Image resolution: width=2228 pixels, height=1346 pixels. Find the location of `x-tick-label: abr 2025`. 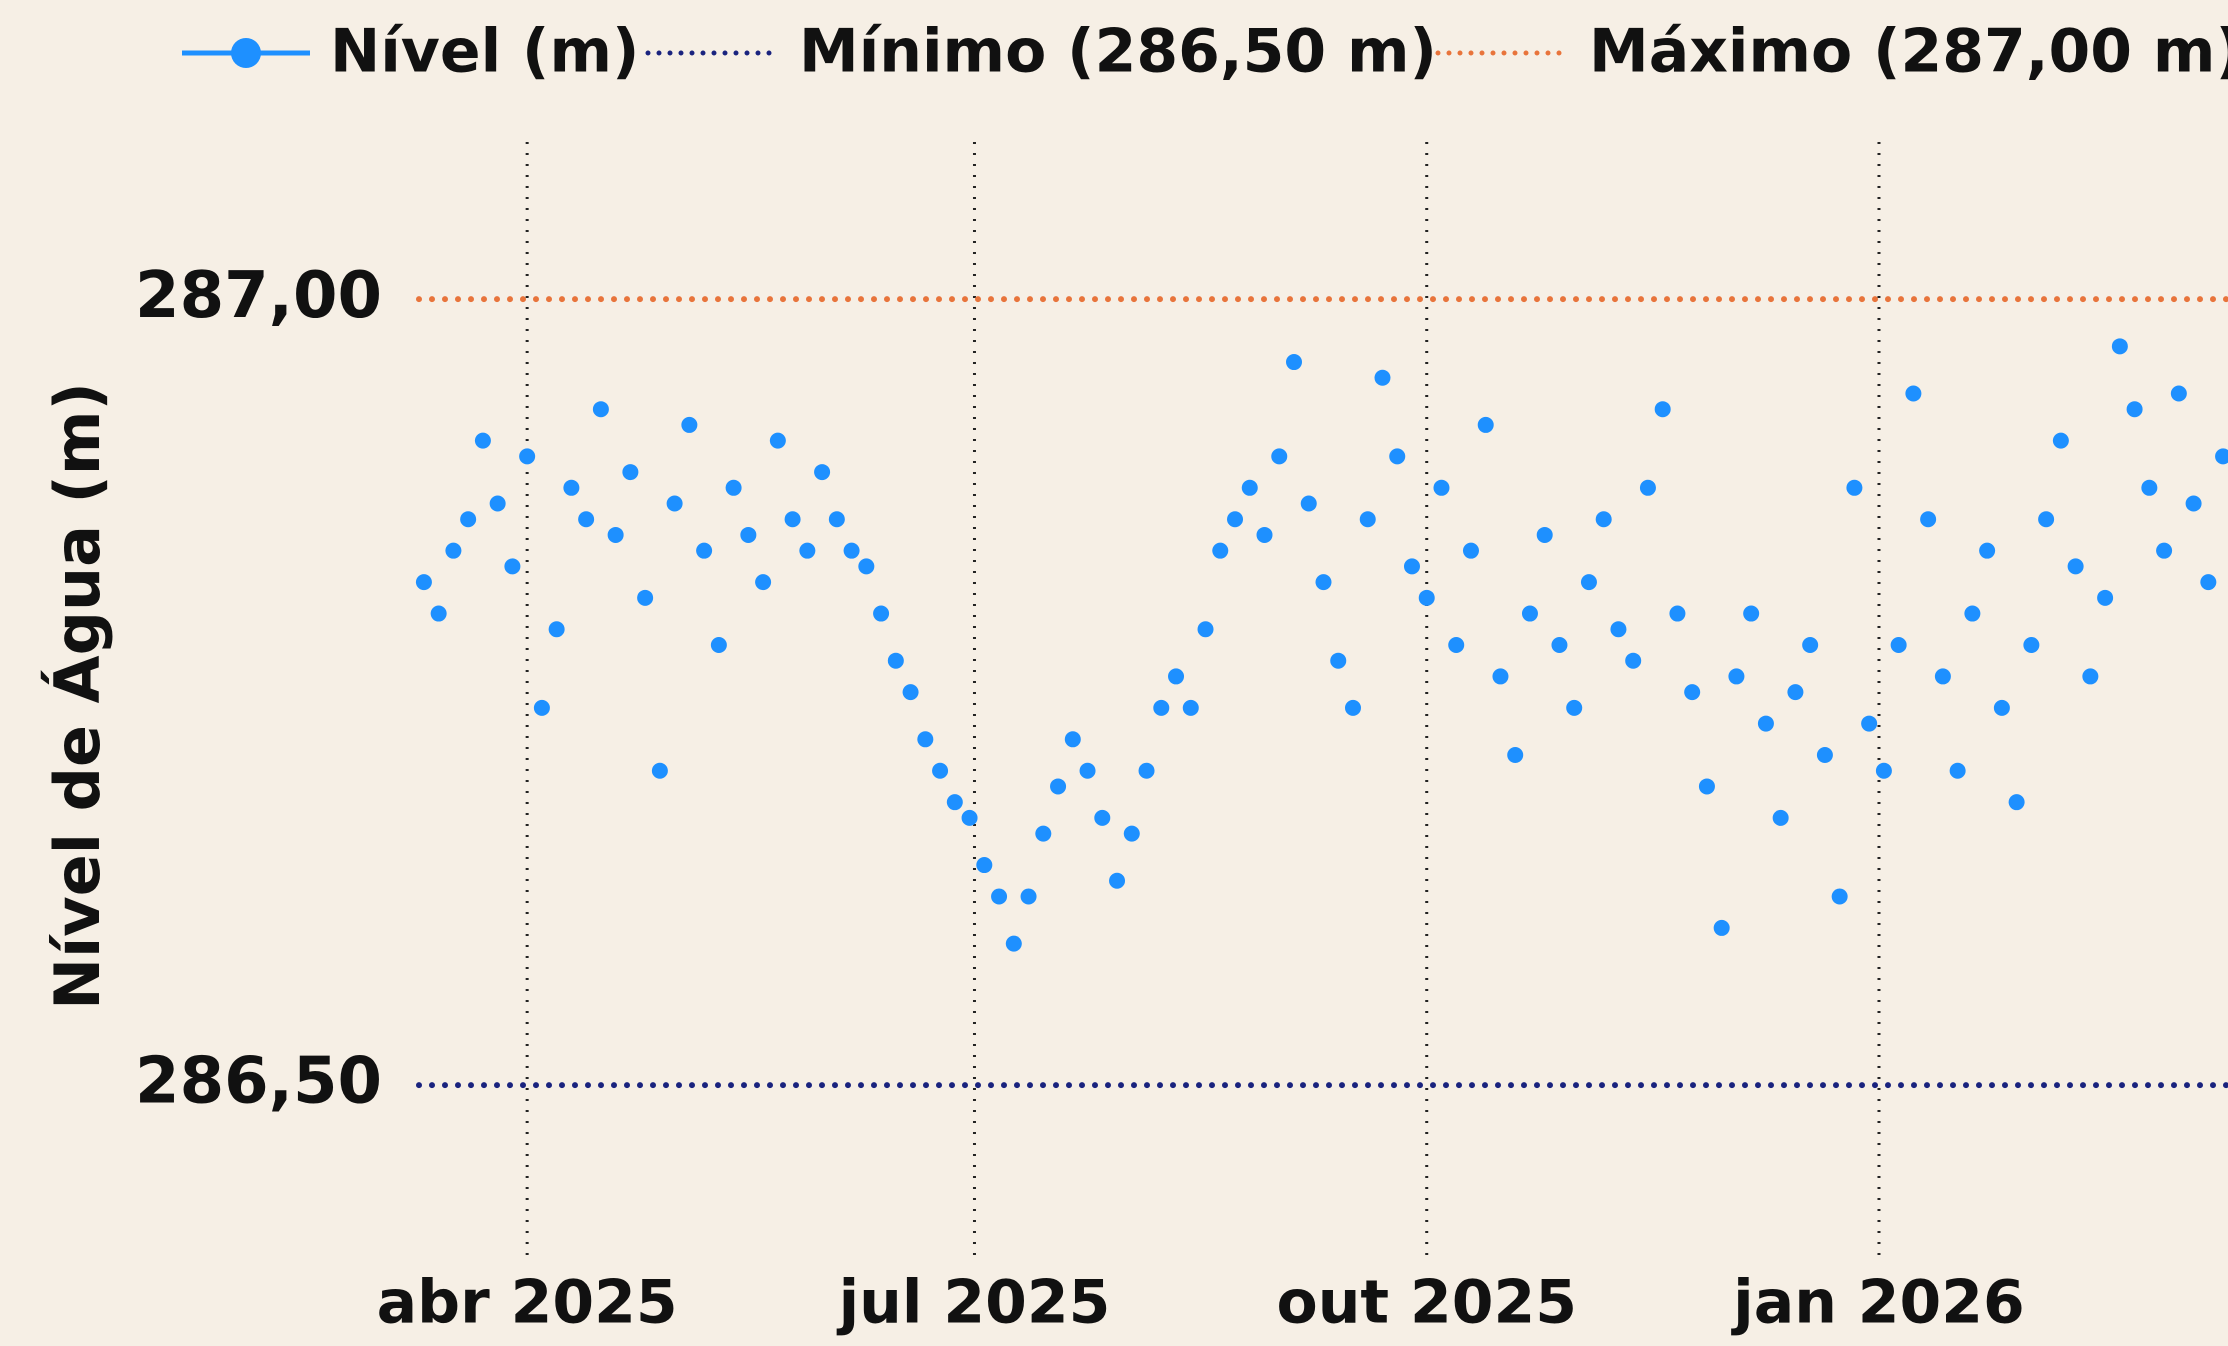

x-tick-label: abr 2025 is located at coordinates (527, 1303).